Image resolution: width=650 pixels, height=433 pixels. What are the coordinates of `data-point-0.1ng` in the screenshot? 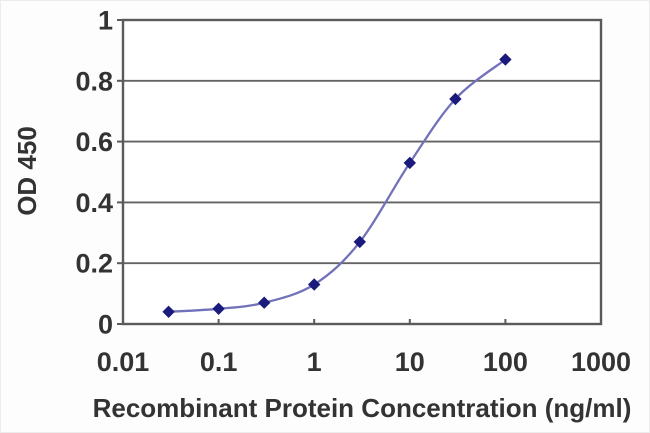 It's located at (218, 309).